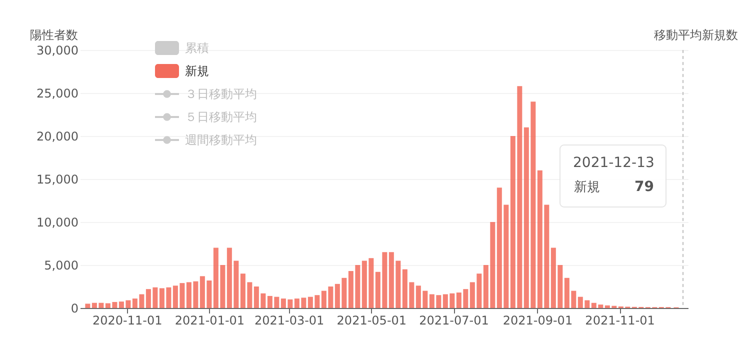 Image resolution: width=750 pixels, height=343 pixels. Describe the element at coordinates (696, 35) in the screenshot. I see `y2-axis-title: 移動平均新規数` at that location.